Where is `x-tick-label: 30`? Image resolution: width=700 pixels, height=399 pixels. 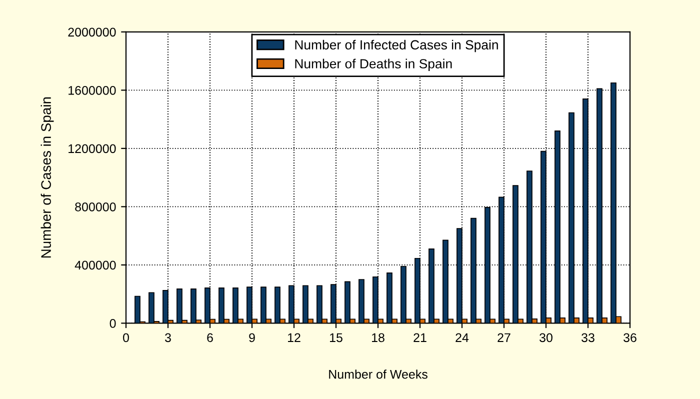
x-tick-label: 30 is located at coordinates (546, 337).